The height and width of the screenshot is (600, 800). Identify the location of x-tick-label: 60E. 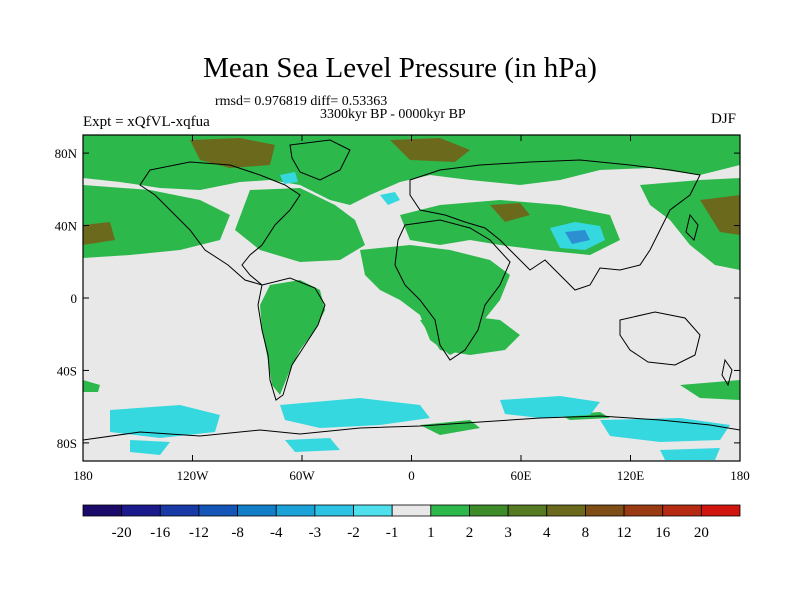
(521, 475).